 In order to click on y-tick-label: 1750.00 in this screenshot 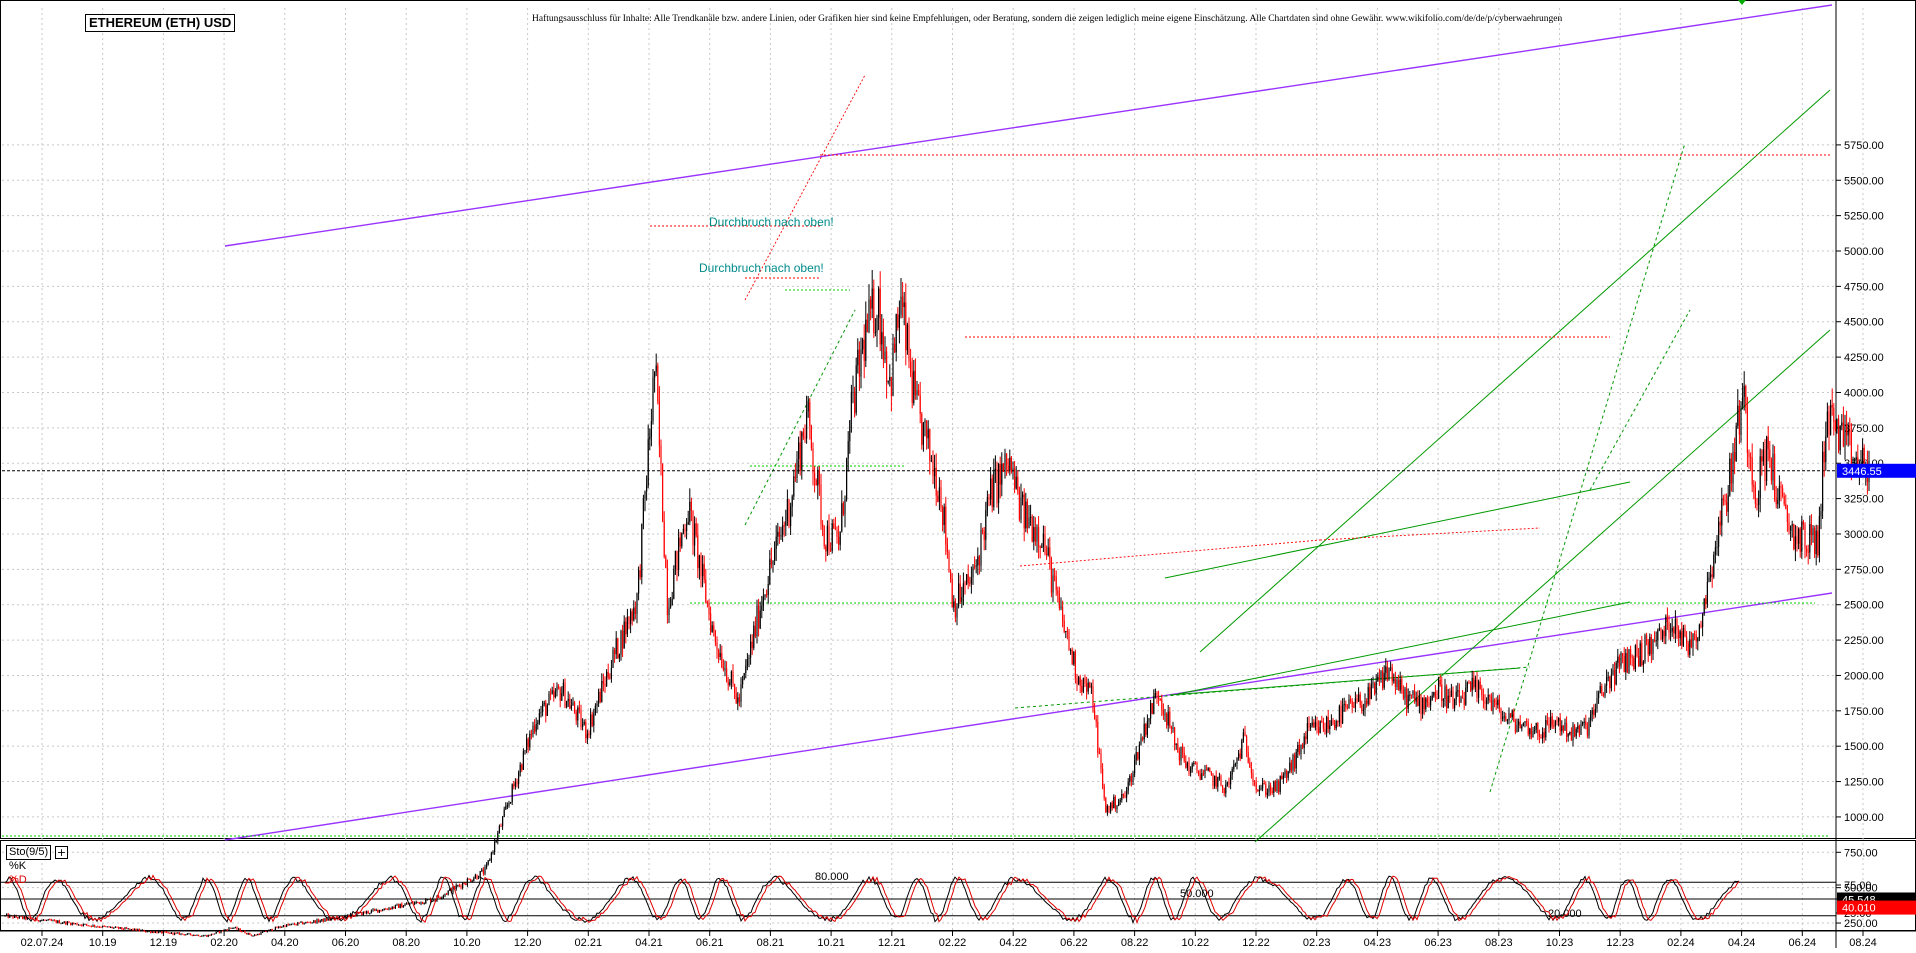, I will do `click(1864, 712)`.